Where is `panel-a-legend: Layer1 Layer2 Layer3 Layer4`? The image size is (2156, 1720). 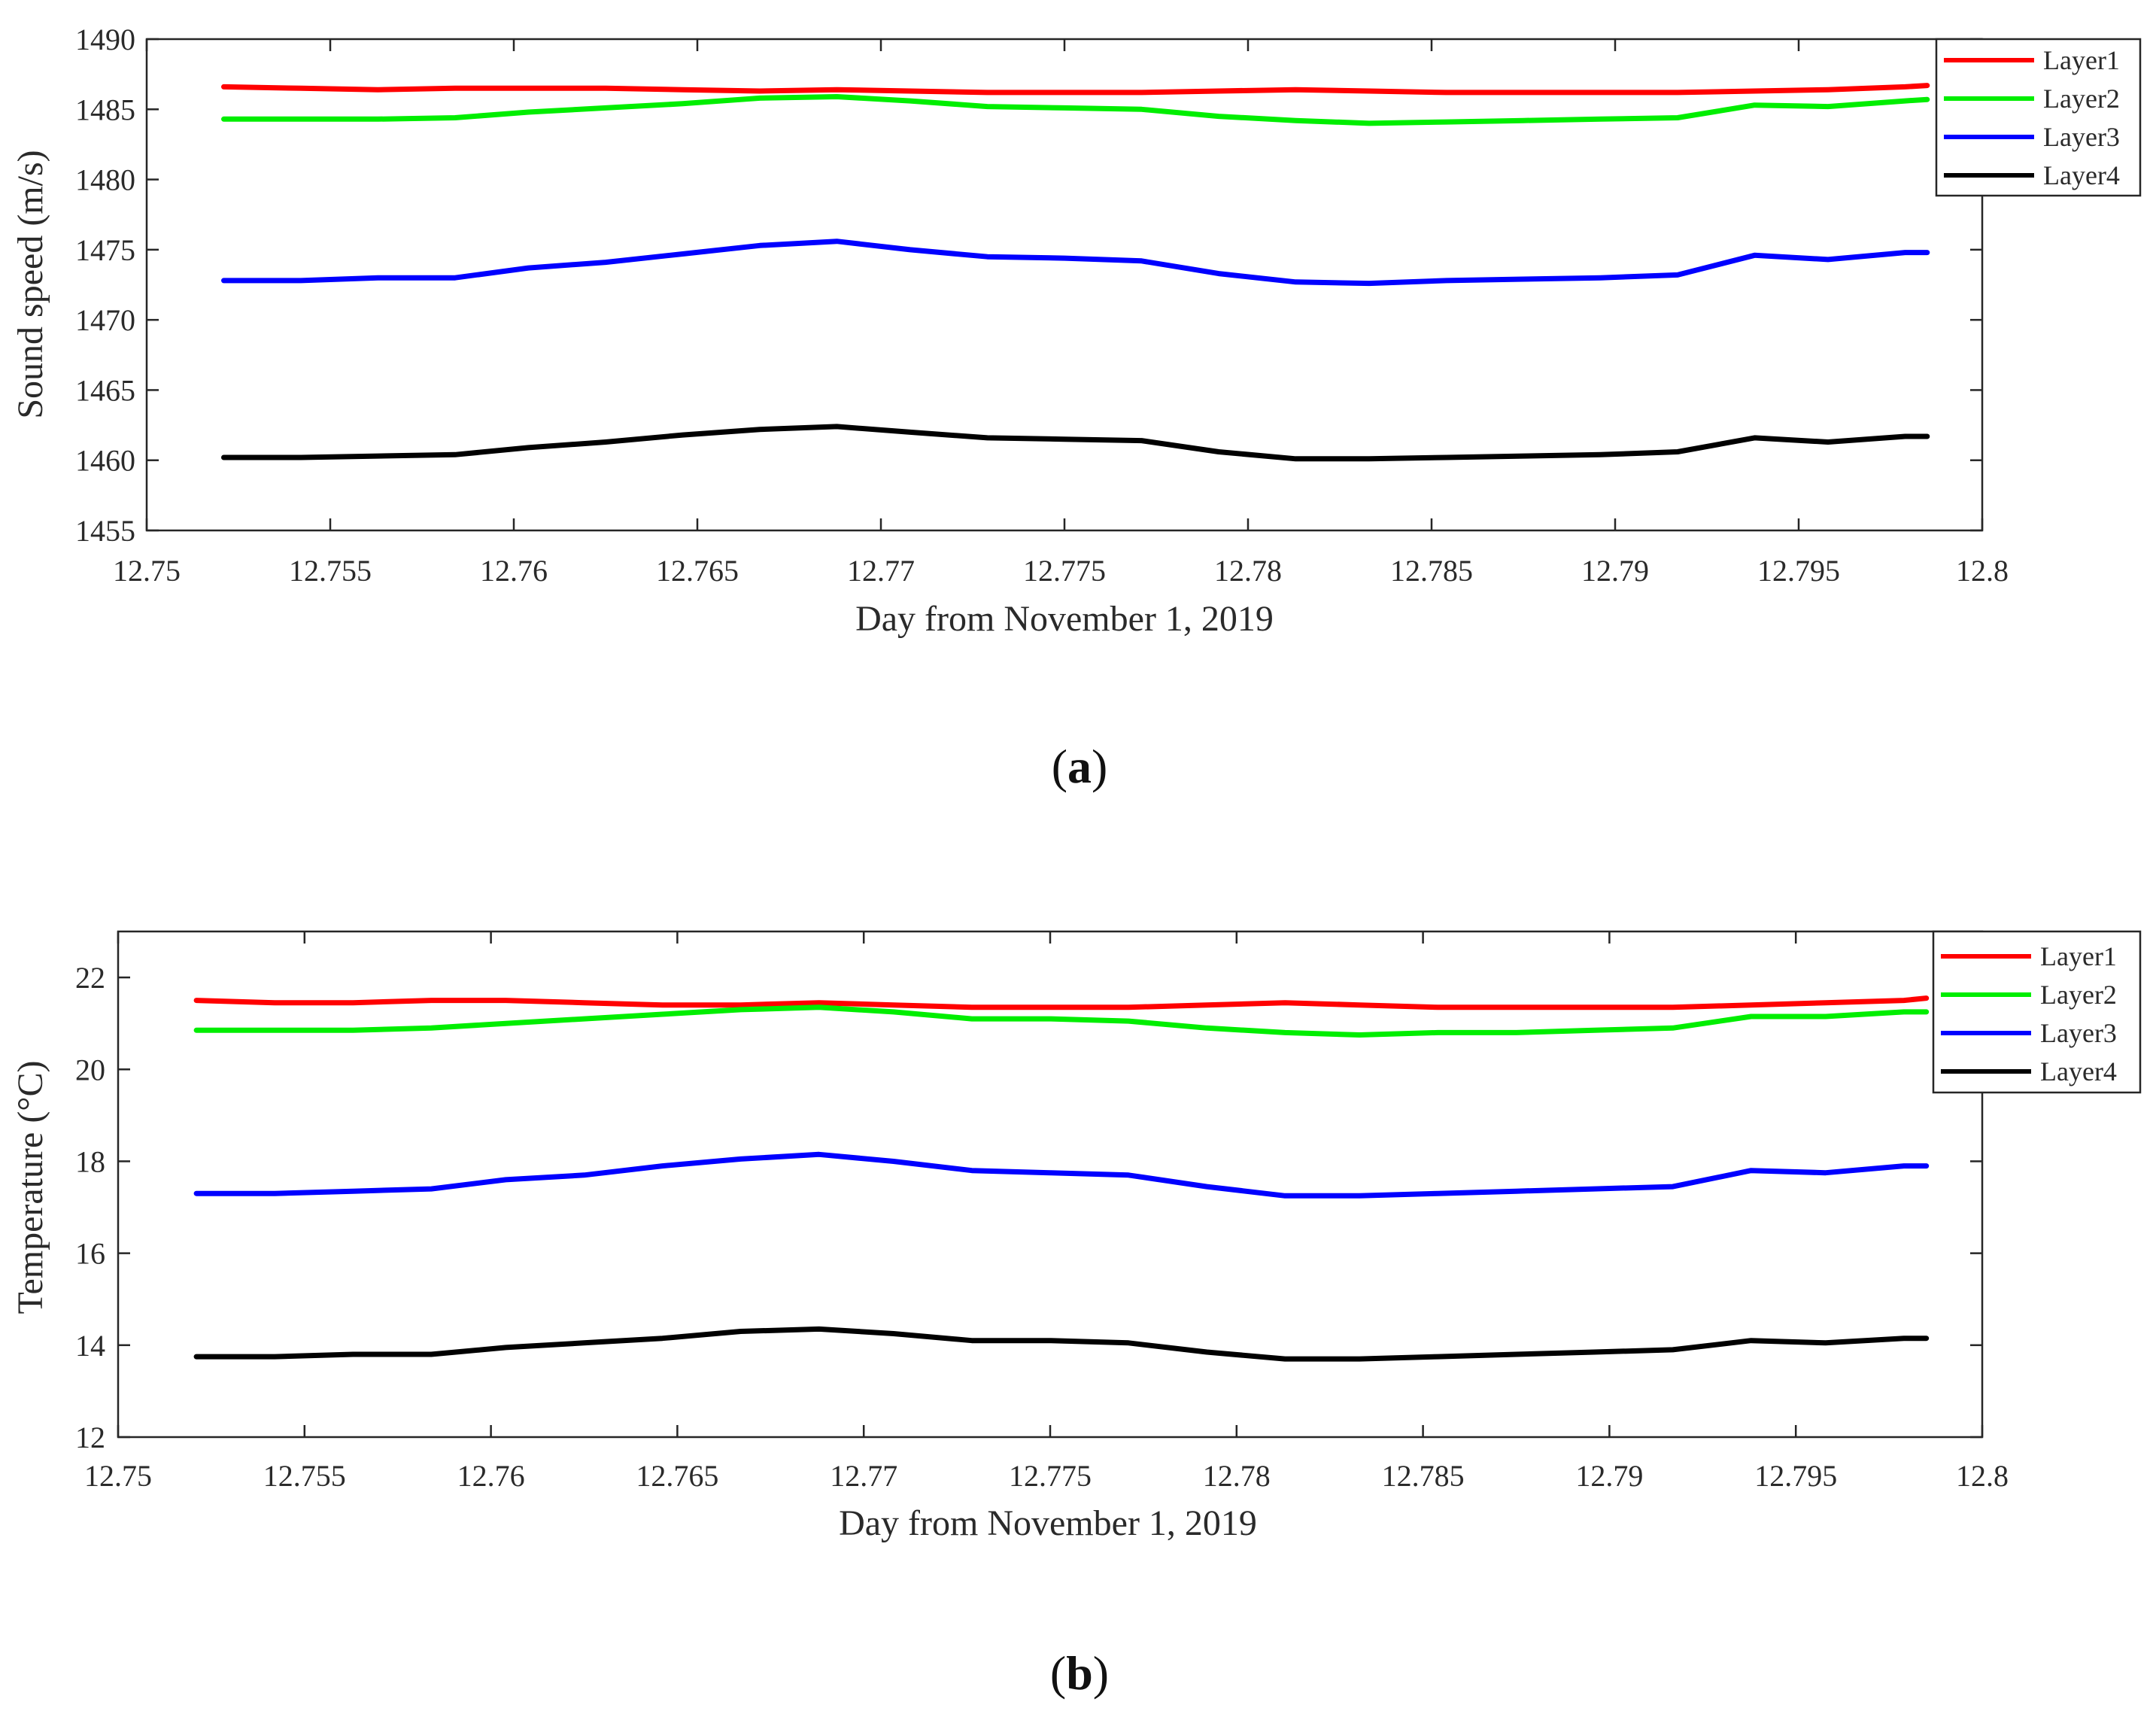
panel-a-legend: Layer1 Layer2 Layer3 Layer4 is located at coordinates (2038, 118).